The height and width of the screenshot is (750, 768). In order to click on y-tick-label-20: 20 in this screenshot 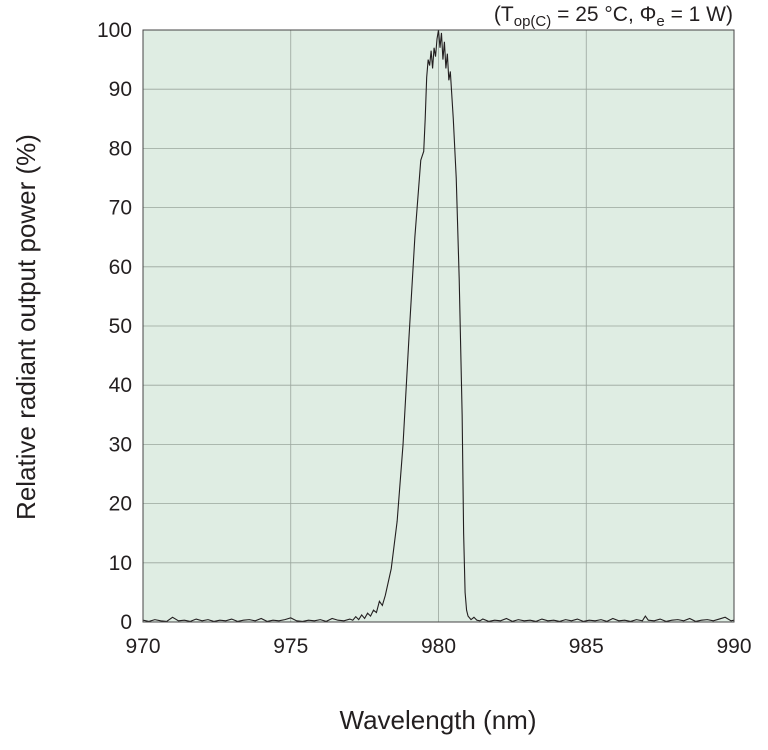, I will do `click(120, 504)`.